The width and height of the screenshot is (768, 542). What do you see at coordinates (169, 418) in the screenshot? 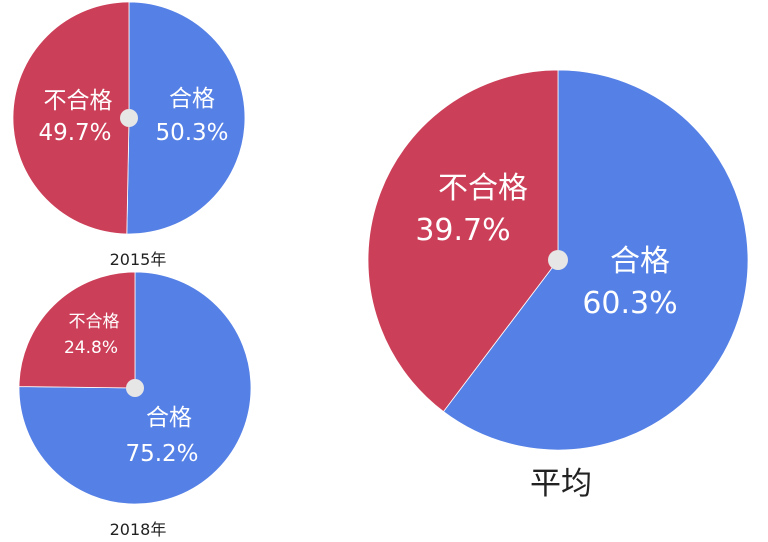
I see `slice-label-pass-2018: 合格` at bounding box center [169, 418].